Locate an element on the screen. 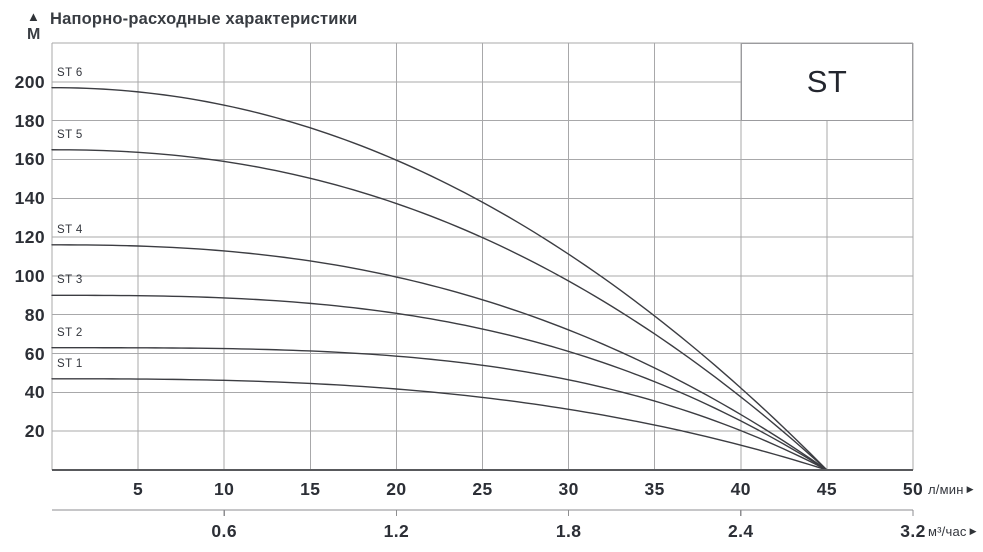 The image size is (983, 552). chart-title: Напорно-расходные характеристики is located at coordinates (204, 19).